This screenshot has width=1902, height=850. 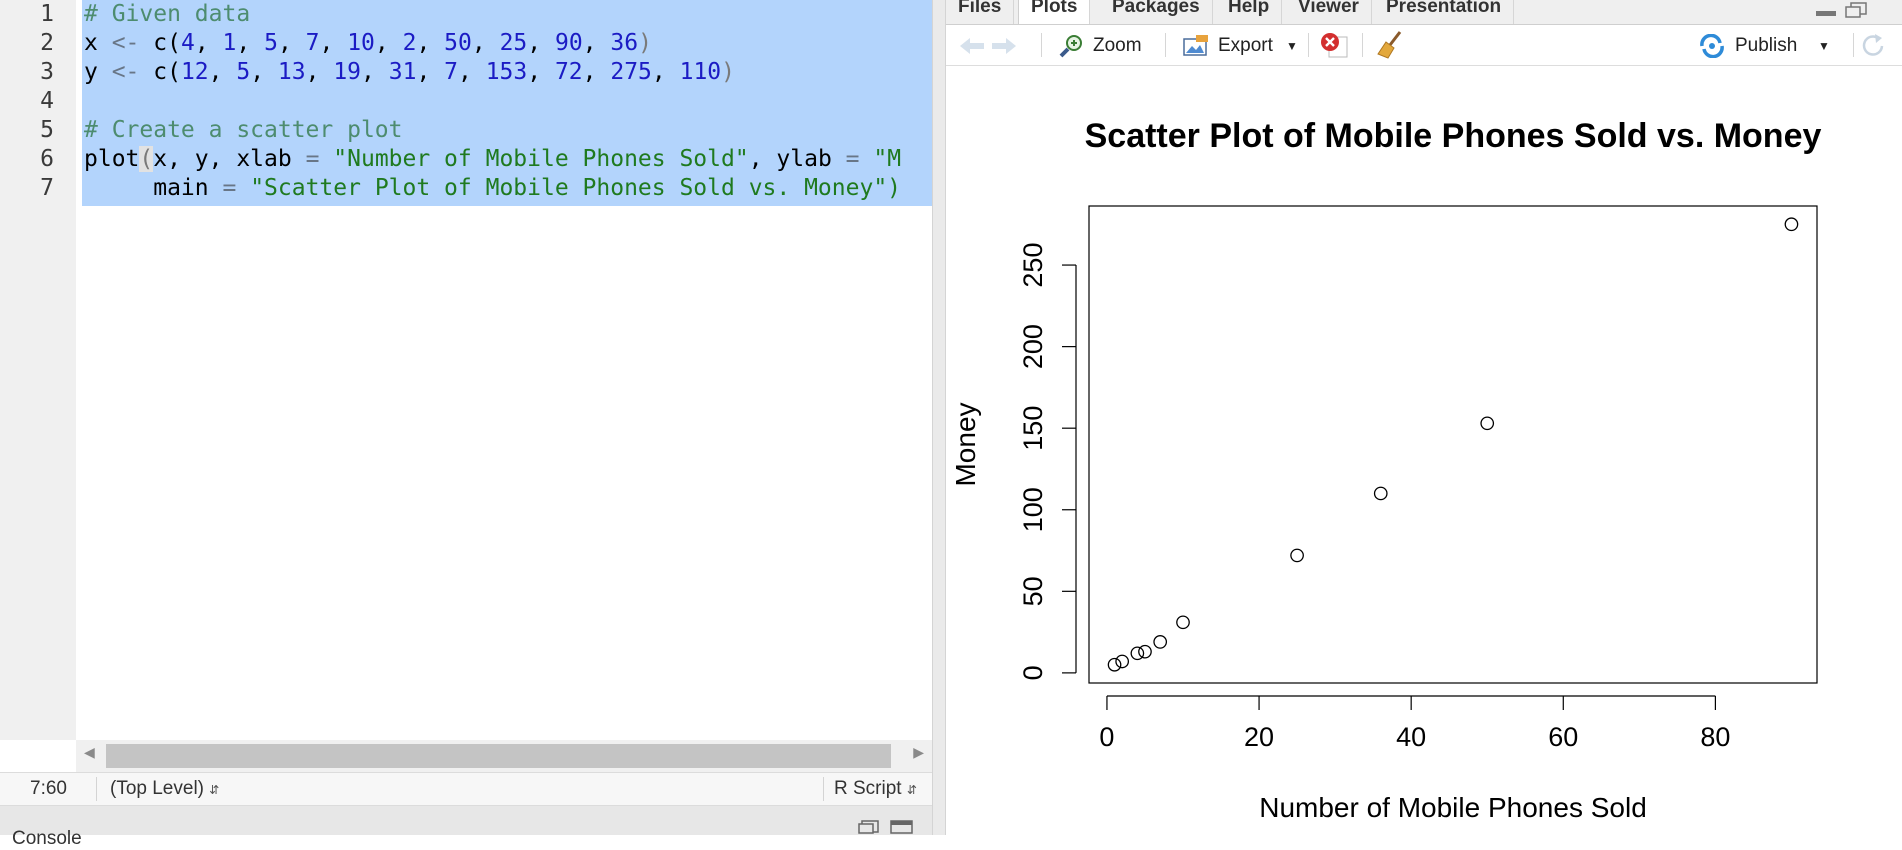 What do you see at coordinates (1874, 46) in the screenshot?
I see `refresh-icon` at bounding box center [1874, 46].